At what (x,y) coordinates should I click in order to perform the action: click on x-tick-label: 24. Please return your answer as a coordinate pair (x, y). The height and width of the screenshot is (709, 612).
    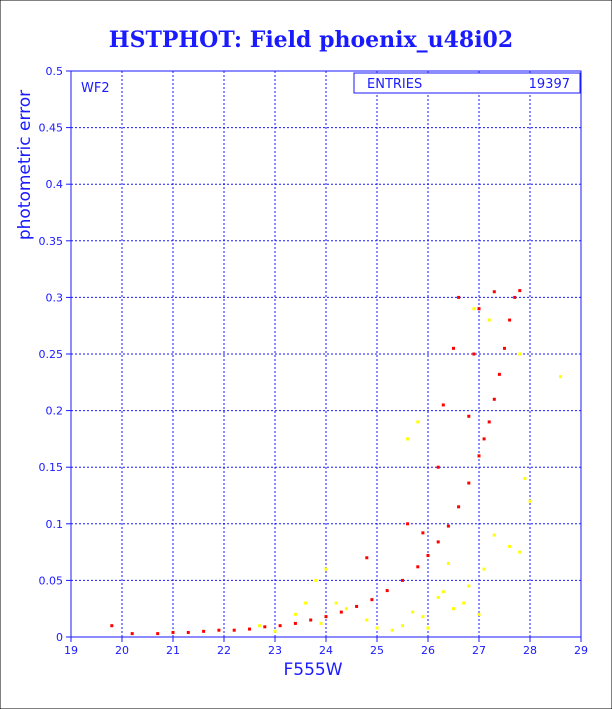
    Looking at the image, I should click on (326, 650).